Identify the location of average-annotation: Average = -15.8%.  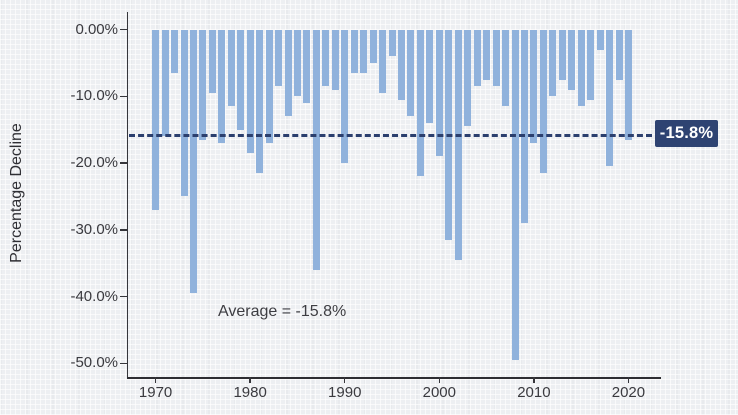
(282, 311).